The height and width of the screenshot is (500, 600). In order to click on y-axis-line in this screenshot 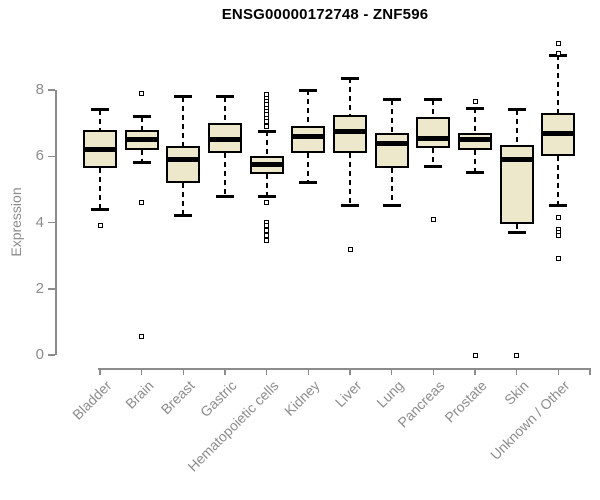, I will do `click(56, 222)`.